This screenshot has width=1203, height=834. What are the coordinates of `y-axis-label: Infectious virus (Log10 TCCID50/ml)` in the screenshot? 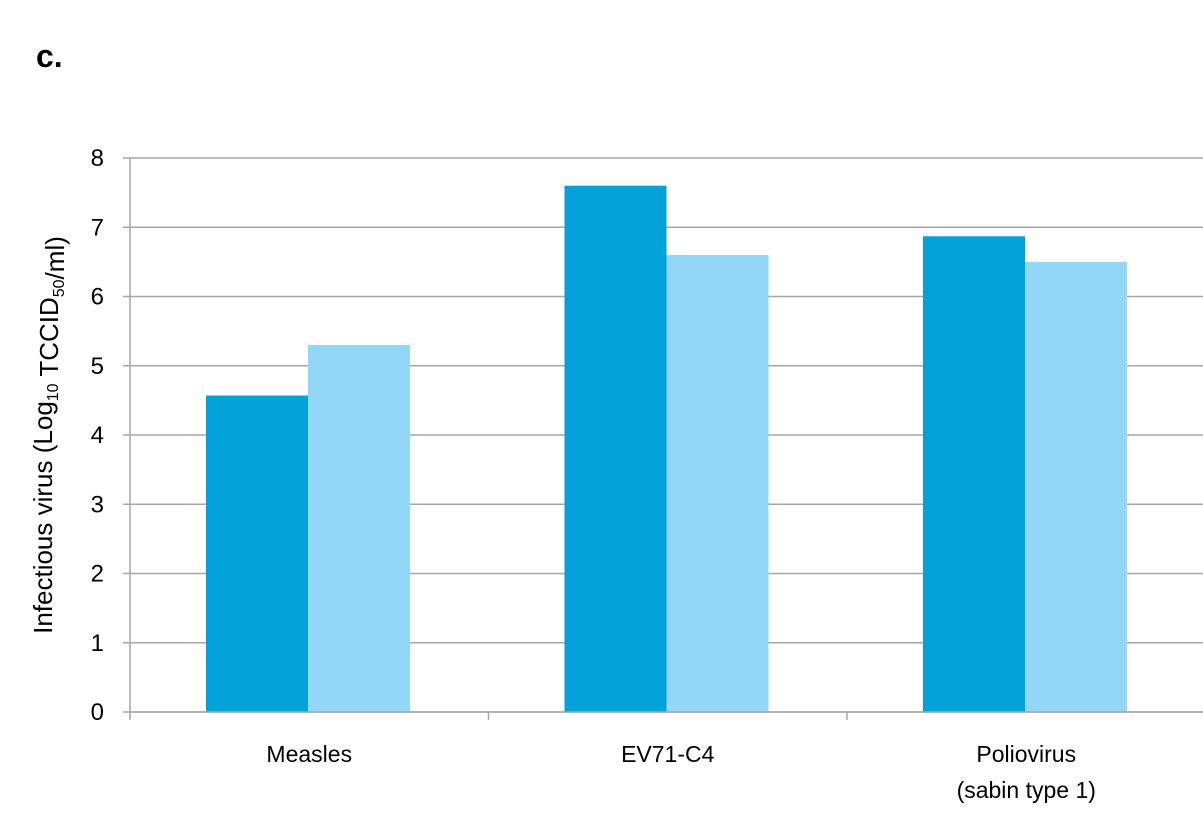 It's located at (49, 435).